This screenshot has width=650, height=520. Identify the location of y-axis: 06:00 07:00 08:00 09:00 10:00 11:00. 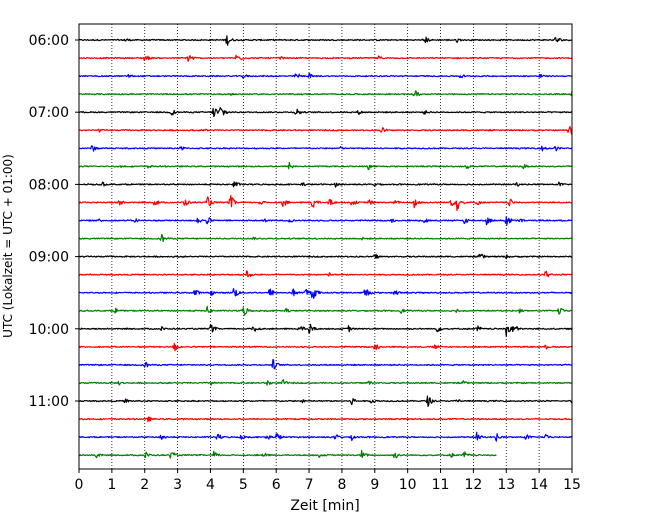
(54, 221).